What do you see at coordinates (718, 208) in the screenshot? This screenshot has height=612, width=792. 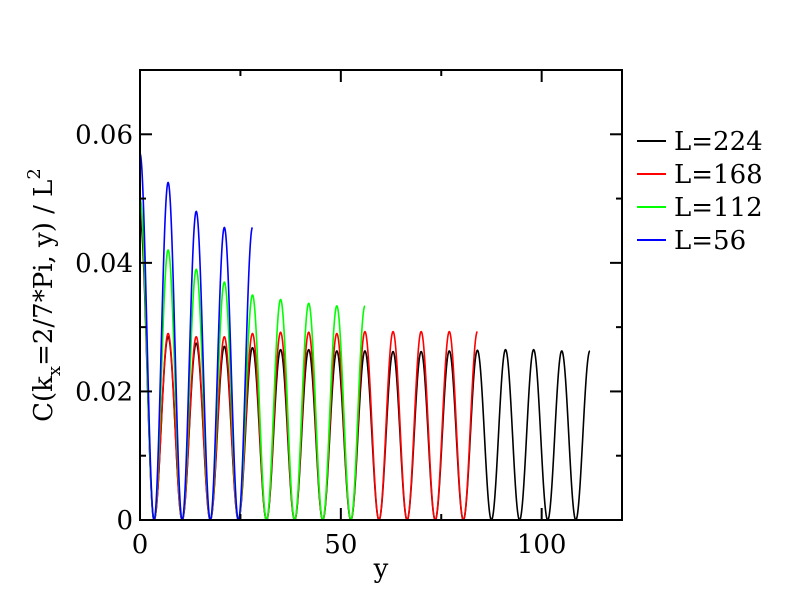 I see `legend-label: L=112` at bounding box center [718, 208].